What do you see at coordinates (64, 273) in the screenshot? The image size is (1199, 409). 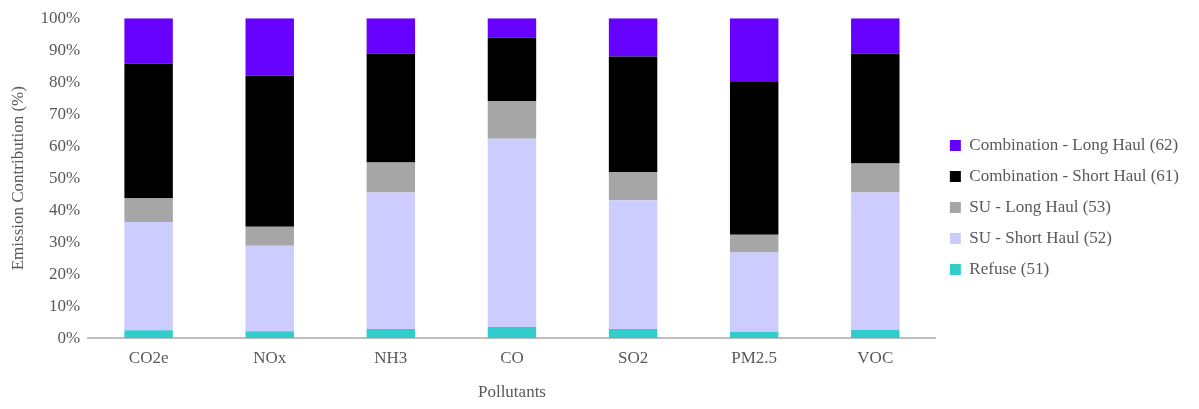 I see `y-tick-label: 20%` at bounding box center [64, 273].